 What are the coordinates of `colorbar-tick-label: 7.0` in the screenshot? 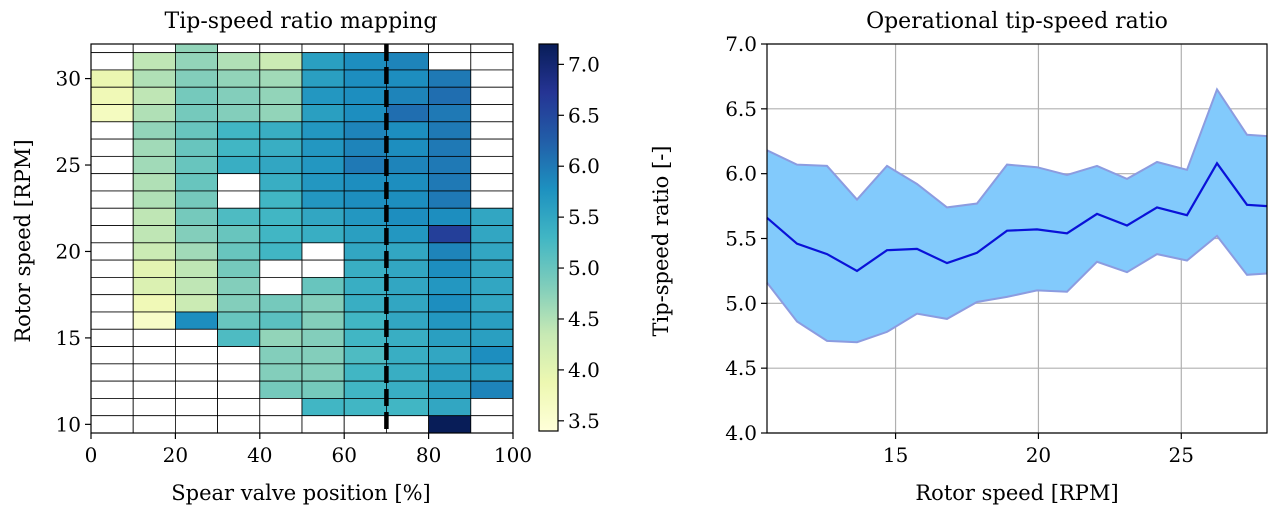 It's located at (584, 64).